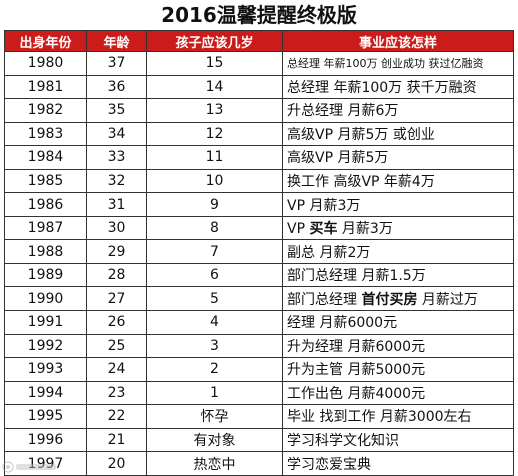  What do you see at coordinates (214, 157) in the screenshot?
I see `cell-child-age: 11` at bounding box center [214, 157].